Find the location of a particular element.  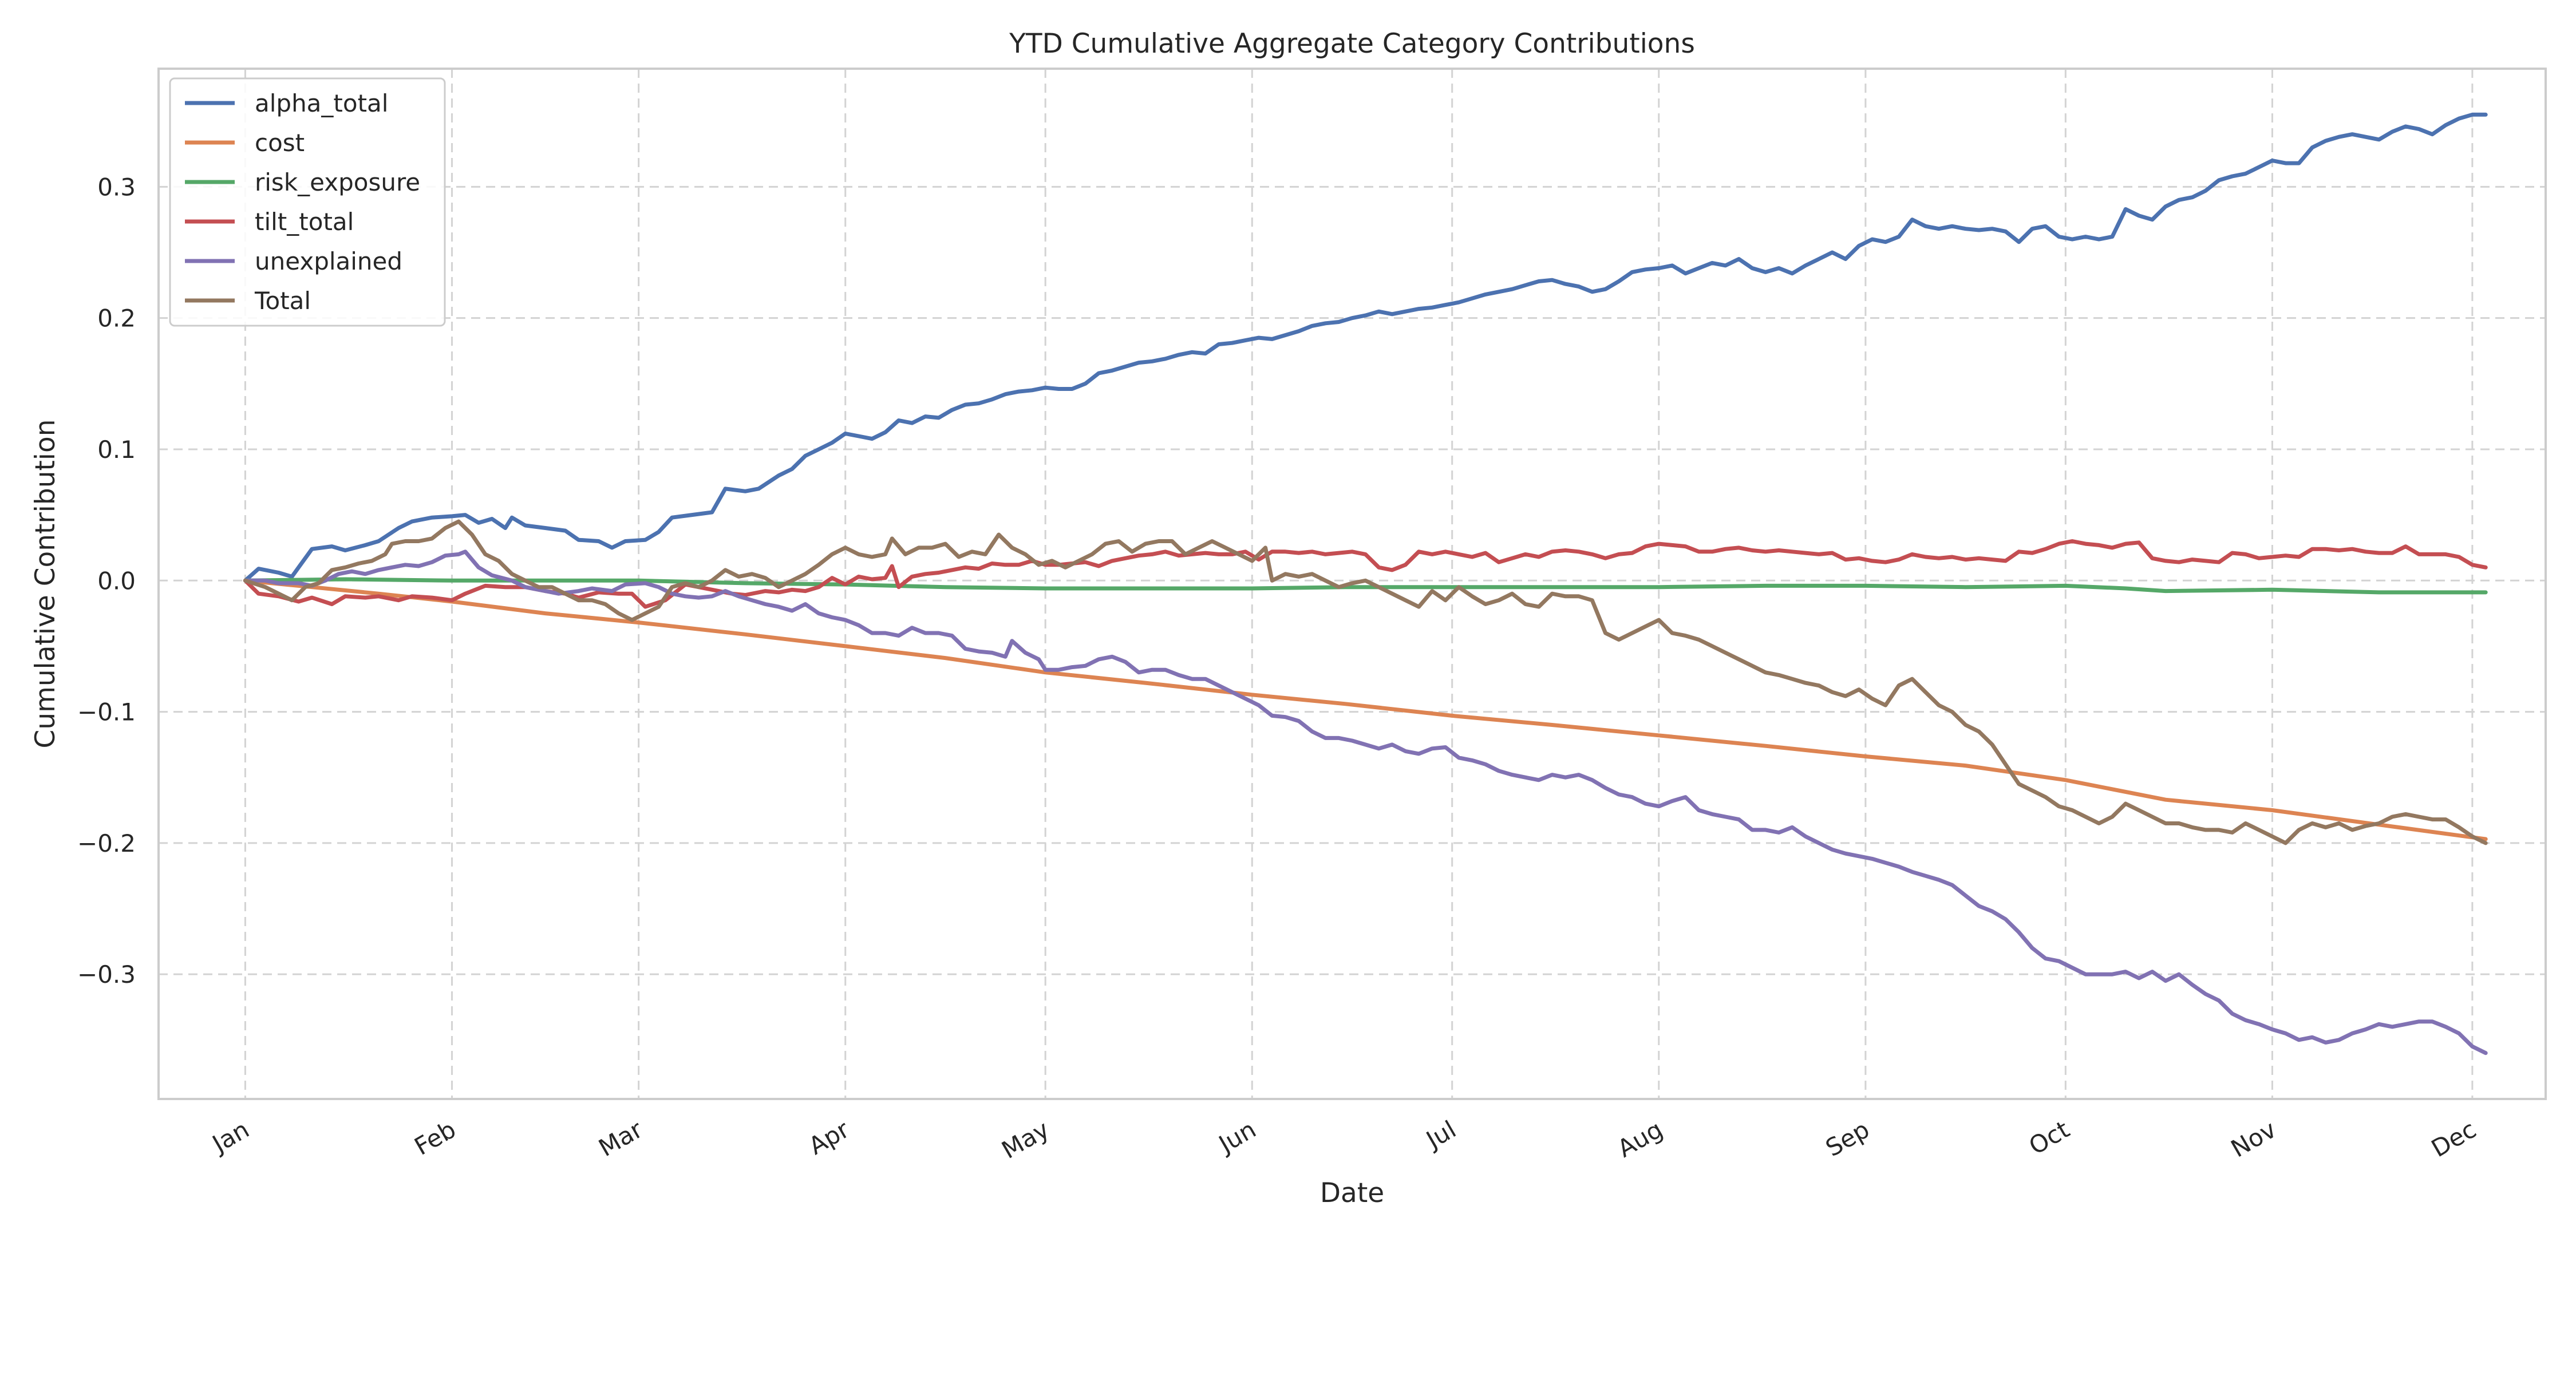

y-tick-label: 0.3 is located at coordinates (116, 187).